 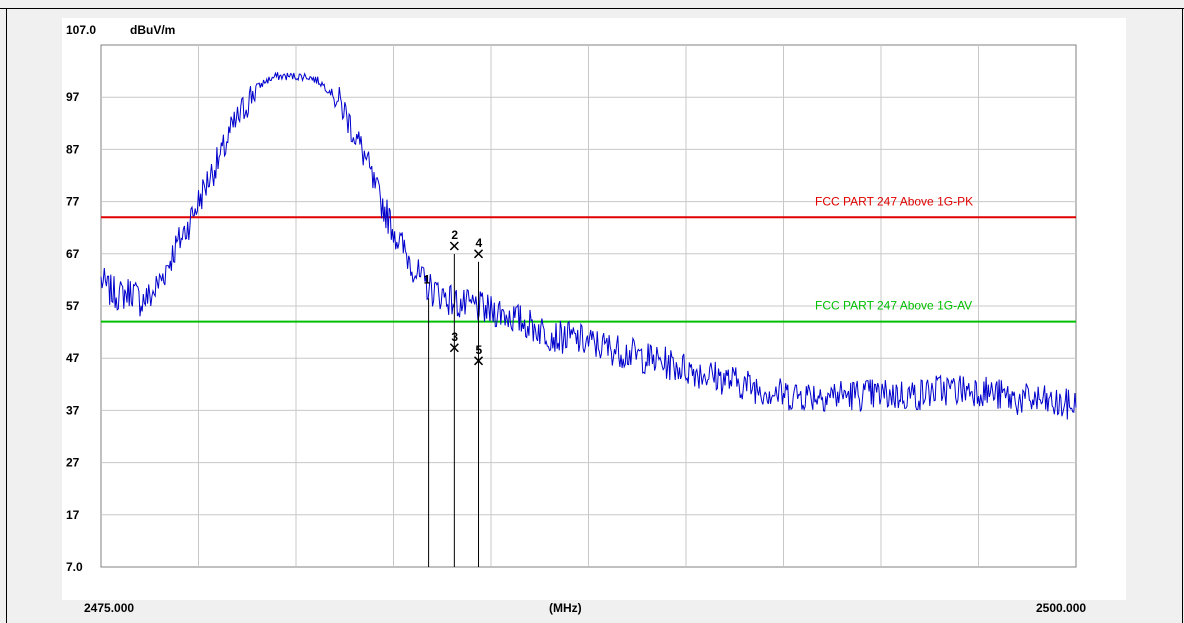 What do you see at coordinates (73, 97) in the screenshot?
I see `y-tick-label: 97` at bounding box center [73, 97].